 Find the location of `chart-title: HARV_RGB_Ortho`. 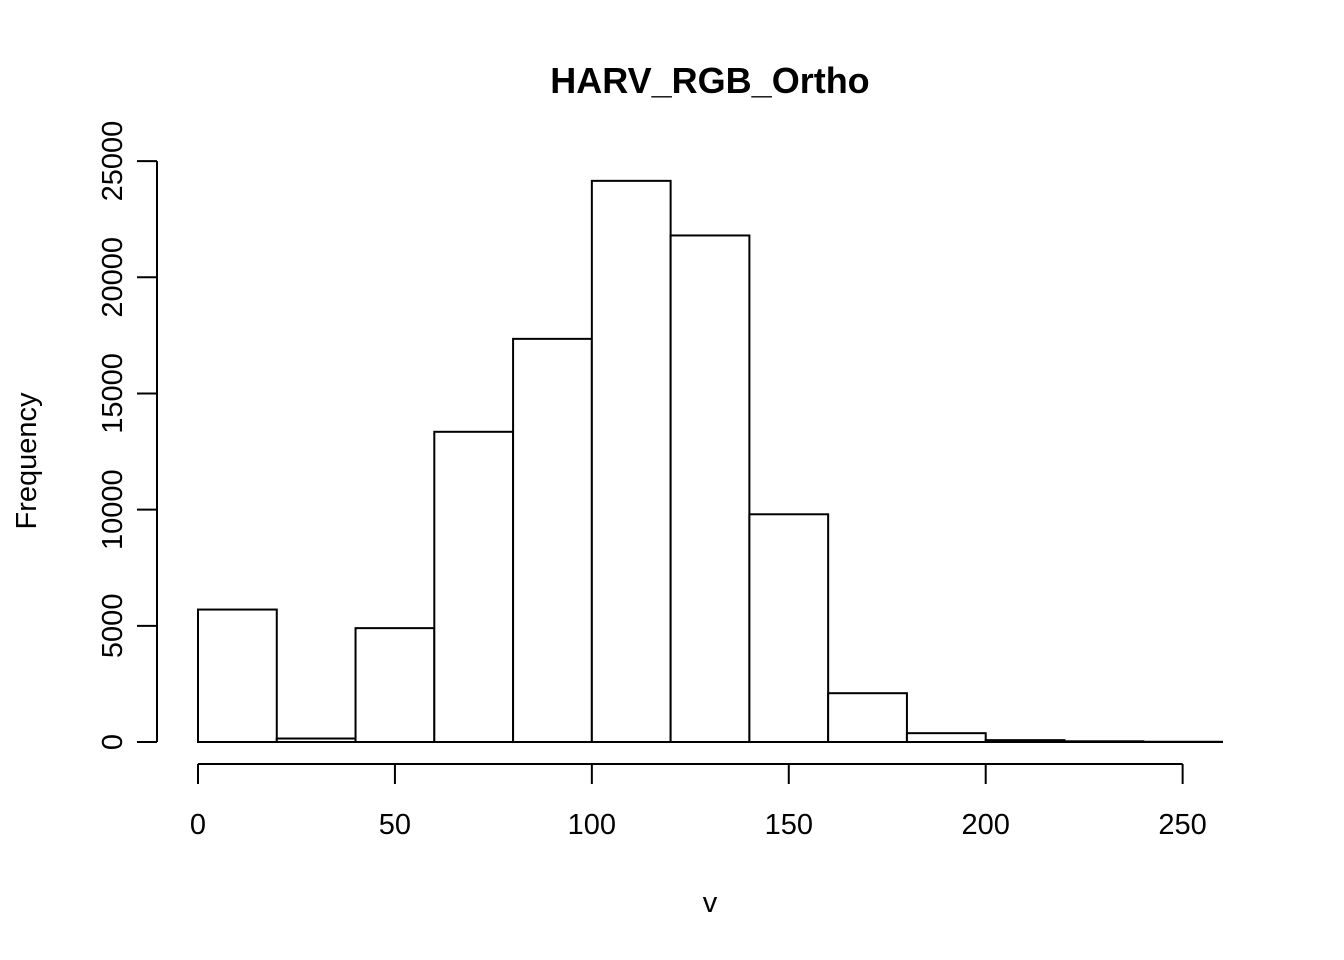

chart-title: HARV_RGB_Ortho is located at coordinates (709, 80).